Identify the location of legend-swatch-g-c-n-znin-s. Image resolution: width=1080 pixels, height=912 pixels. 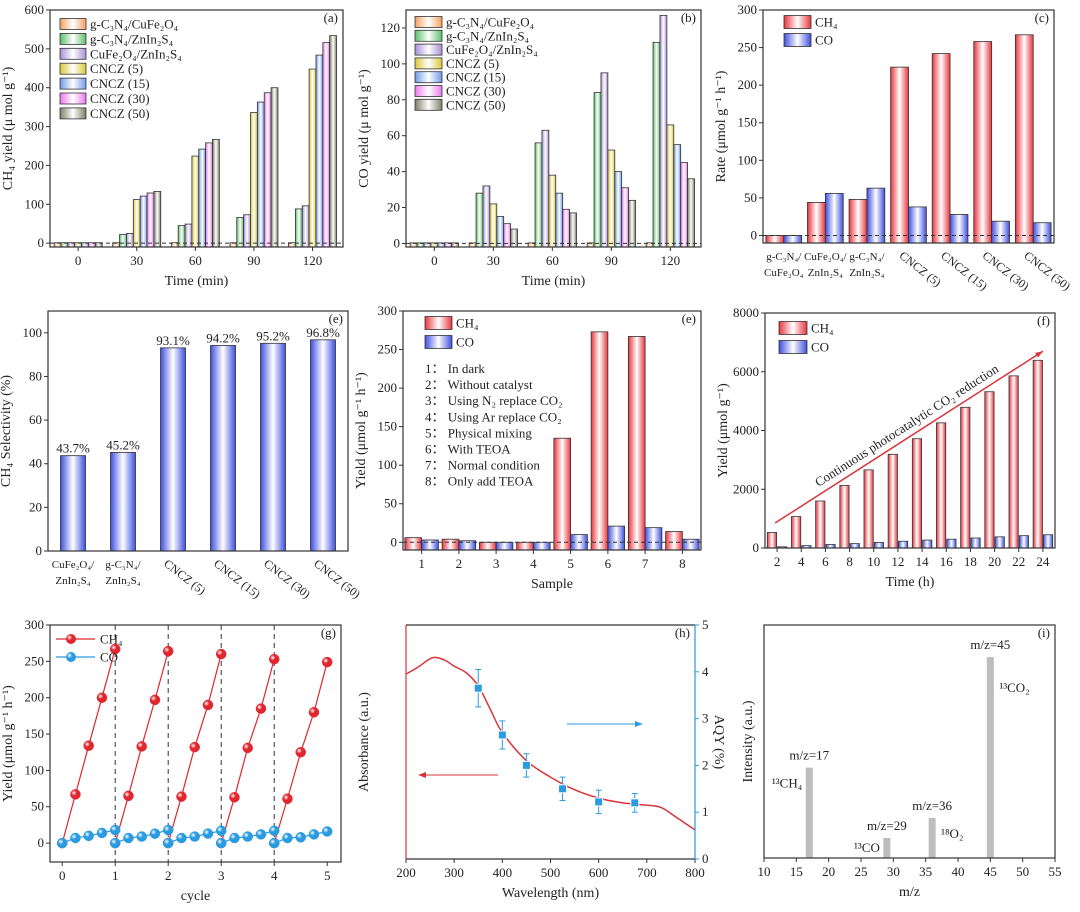
(73, 39).